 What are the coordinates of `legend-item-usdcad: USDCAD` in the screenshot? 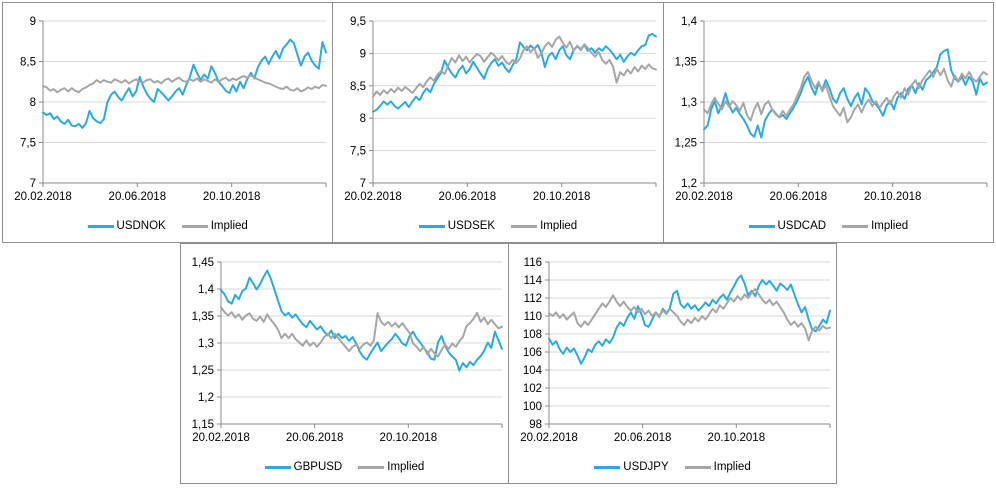 It's located at (787, 226).